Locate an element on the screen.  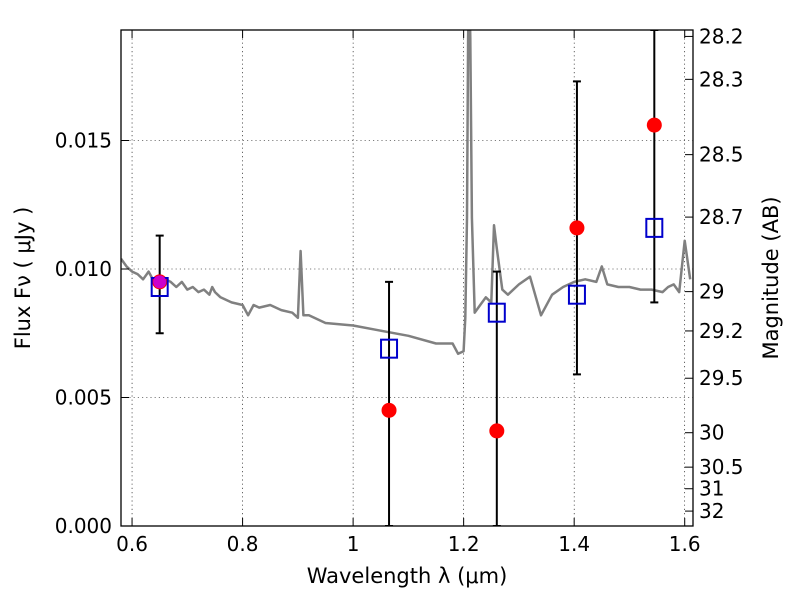
y-tick-label: 0.000 is located at coordinates (83, 526).